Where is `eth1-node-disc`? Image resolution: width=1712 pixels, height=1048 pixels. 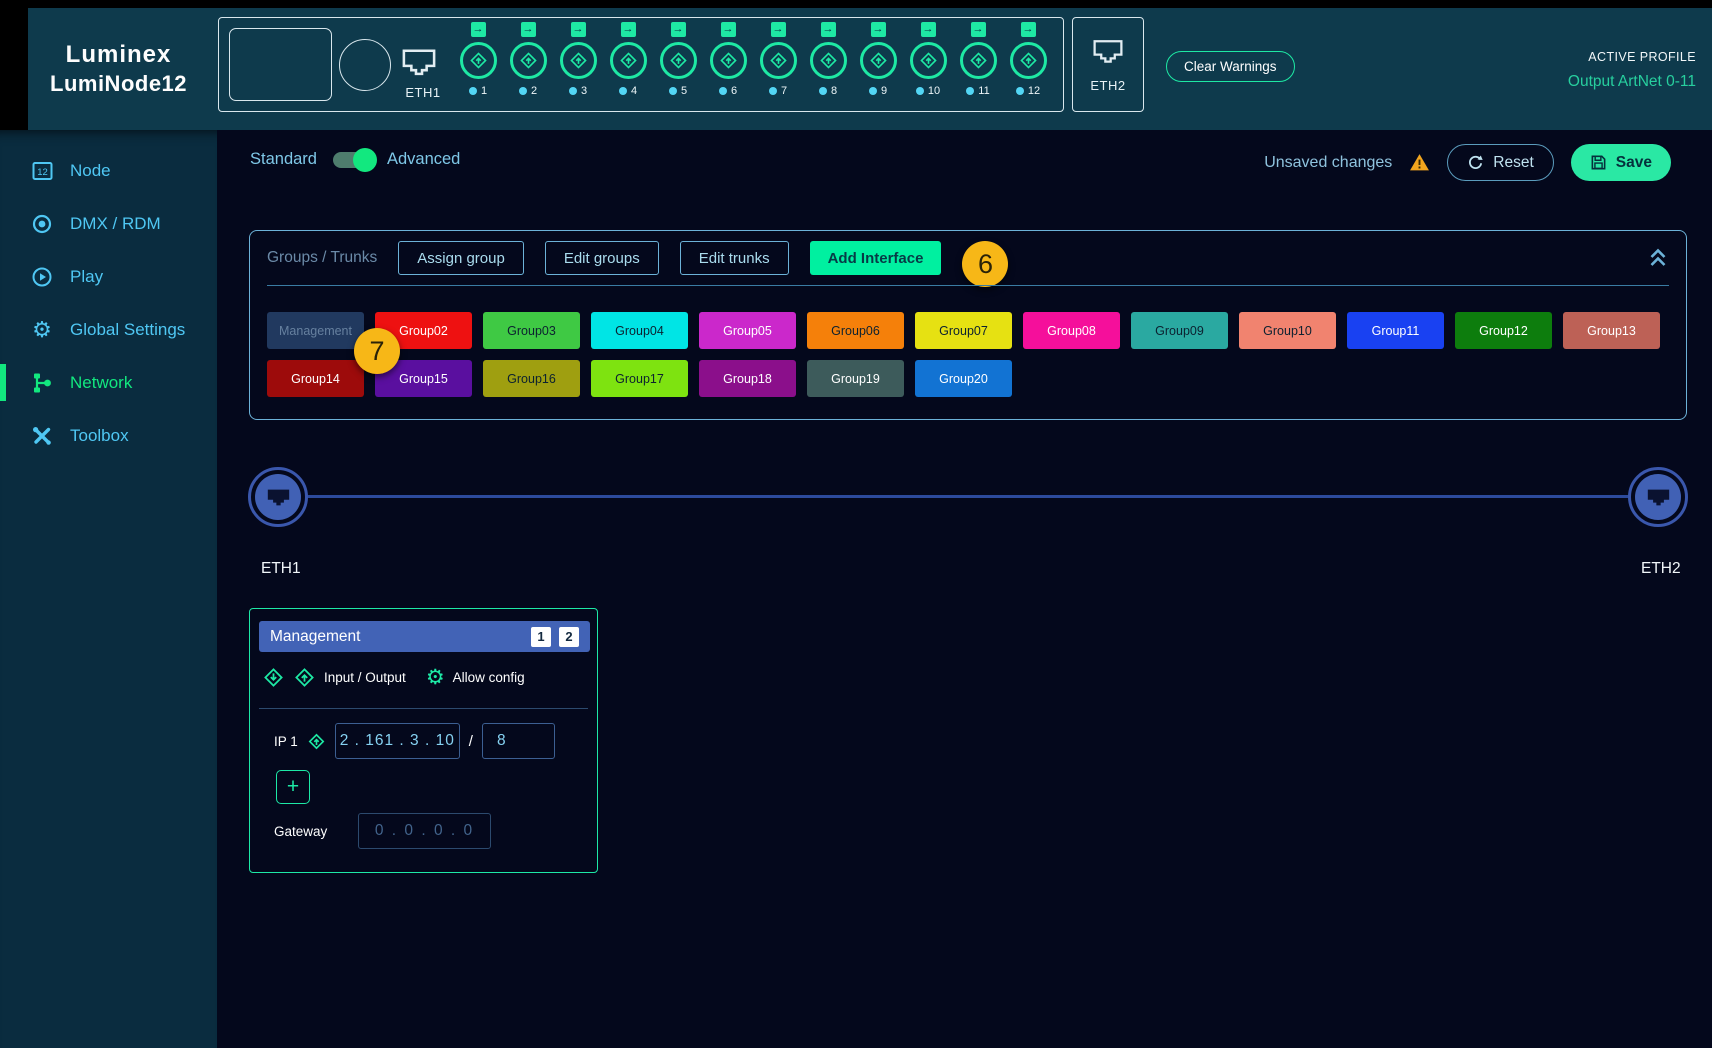 eth1-node-disc is located at coordinates (278, 497).